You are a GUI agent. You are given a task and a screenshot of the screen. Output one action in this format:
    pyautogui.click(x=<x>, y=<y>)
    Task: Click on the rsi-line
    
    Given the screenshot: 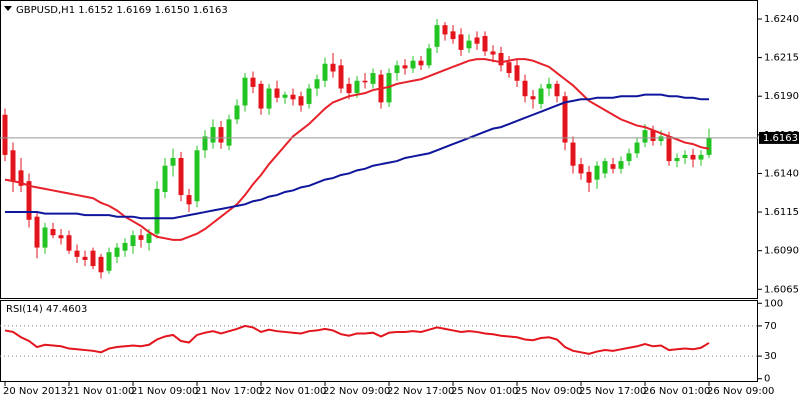 What is the action you would take?
    pyautogui.click(x=357, y=339)
    